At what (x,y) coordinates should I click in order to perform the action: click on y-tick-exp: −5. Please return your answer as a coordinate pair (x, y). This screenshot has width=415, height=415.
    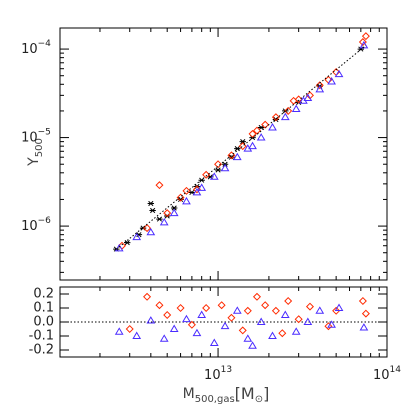
    Looking at the image, I should click on (44, 132).